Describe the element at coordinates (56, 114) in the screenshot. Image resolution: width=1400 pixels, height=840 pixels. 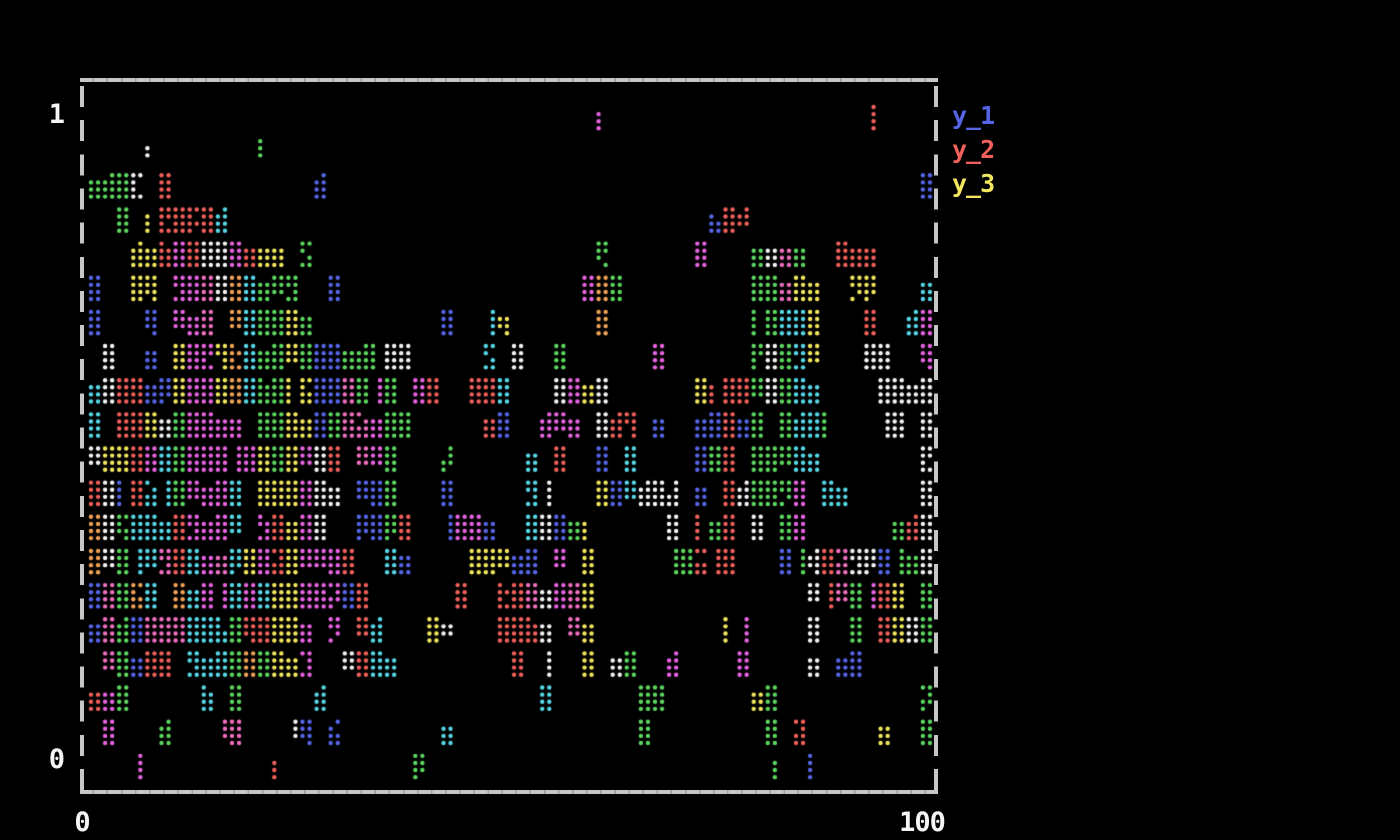
I see `y-axis-tick-max: 1` at that location.